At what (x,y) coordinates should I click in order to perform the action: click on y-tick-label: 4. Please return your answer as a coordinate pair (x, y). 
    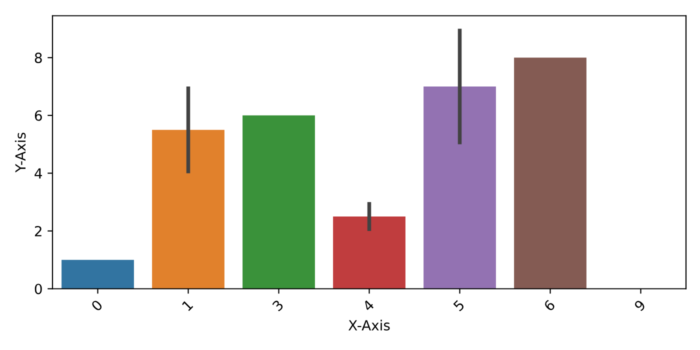
    Looking at the image, I should click on (38, 173).